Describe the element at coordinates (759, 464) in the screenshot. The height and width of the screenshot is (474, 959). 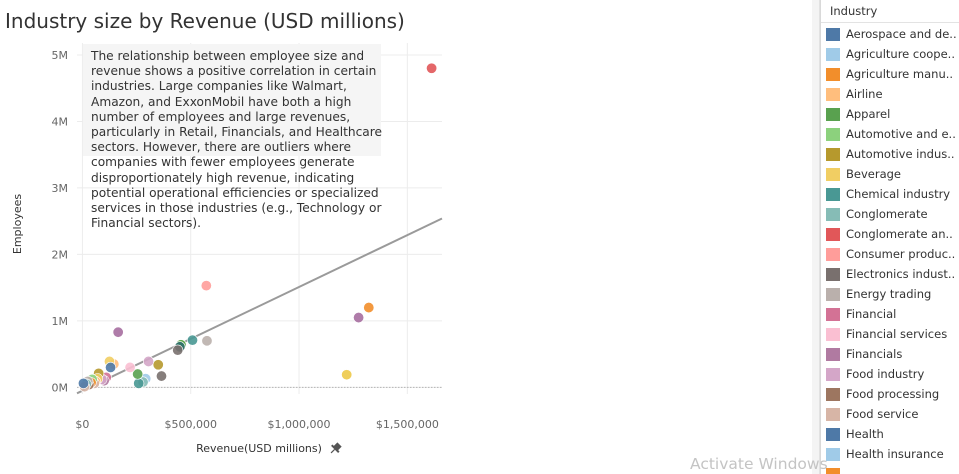
I see `activate-windows-watermark: Activate Windows` at that location.